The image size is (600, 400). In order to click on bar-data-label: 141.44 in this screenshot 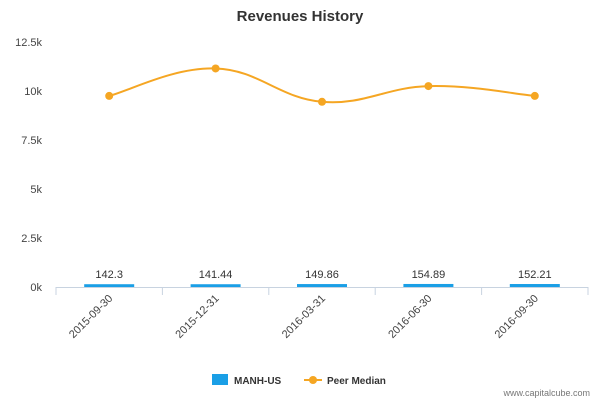, I will do `click(216, 275)`.